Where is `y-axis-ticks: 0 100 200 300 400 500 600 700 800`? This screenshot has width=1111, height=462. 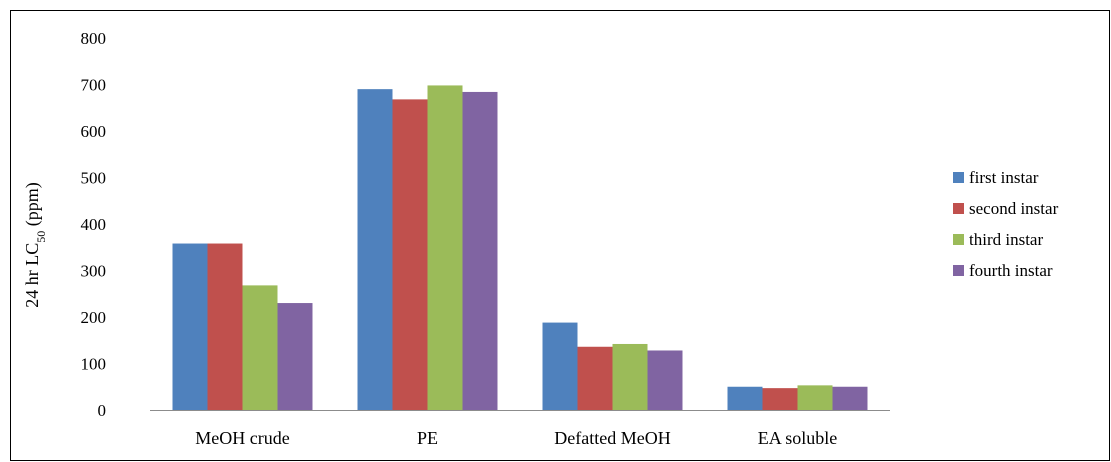
y-axis-ticks: 0 100 200 300 400 500 600 700 800 is located at coordinates (94, 224).